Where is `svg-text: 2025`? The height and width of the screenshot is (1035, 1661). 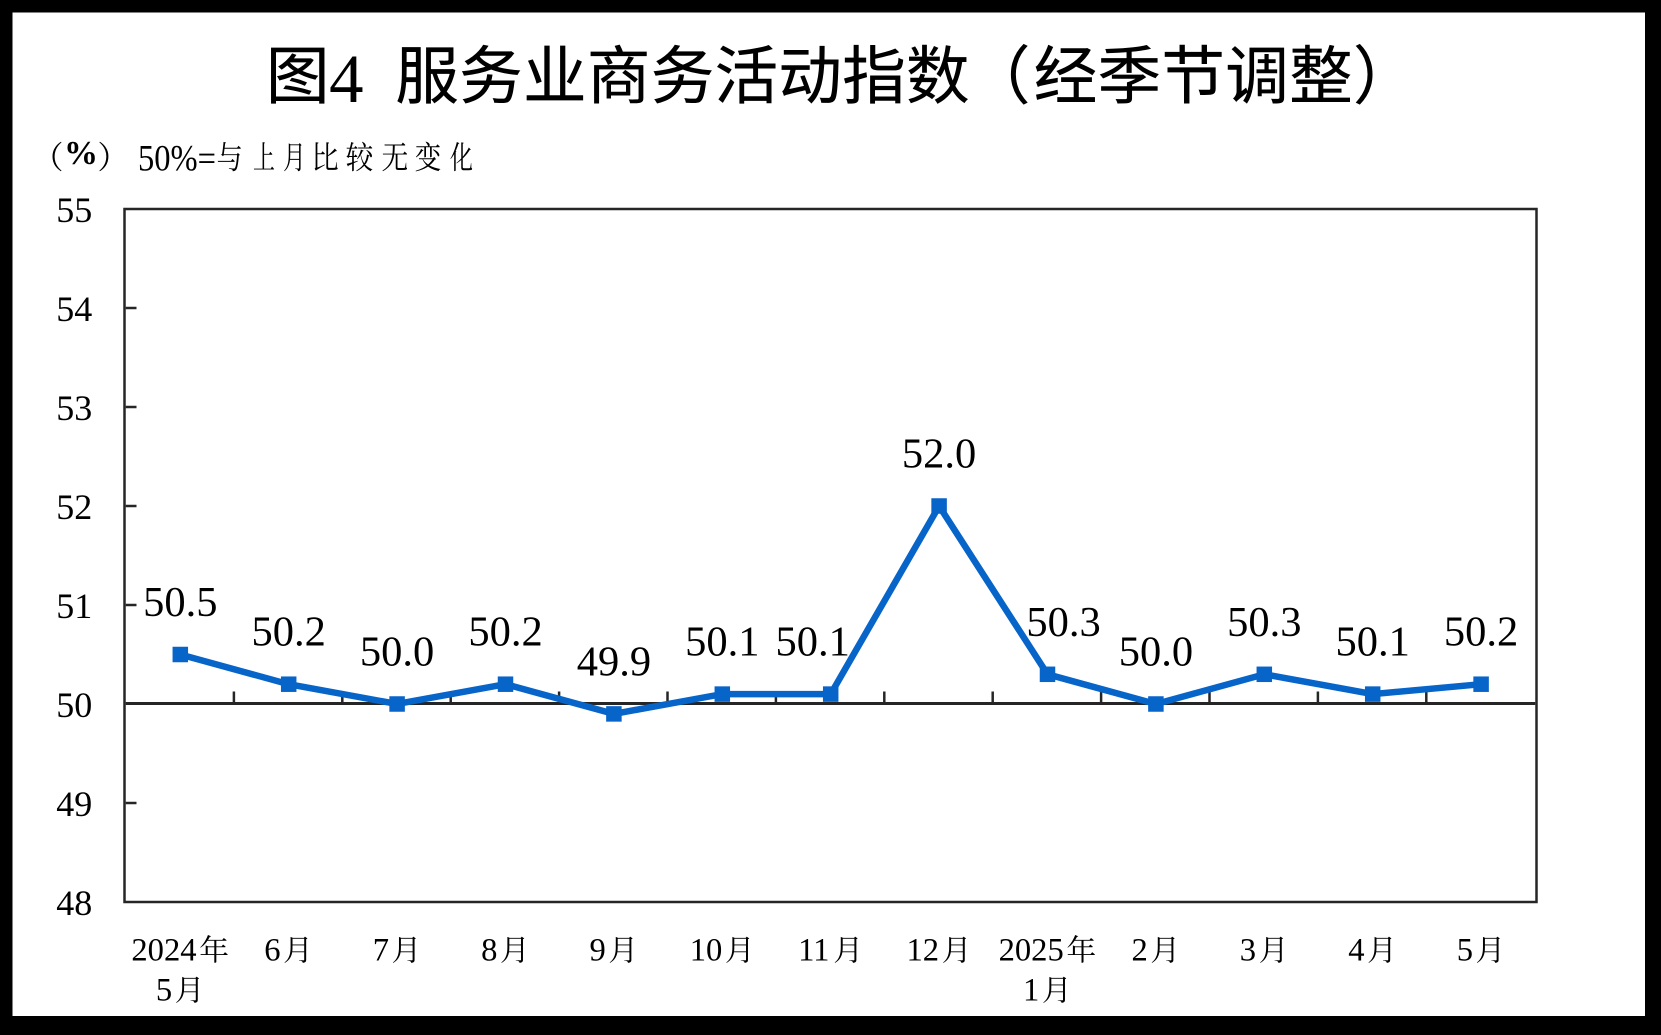 svg-text: 2025 is located at coordinates (1031, 951).